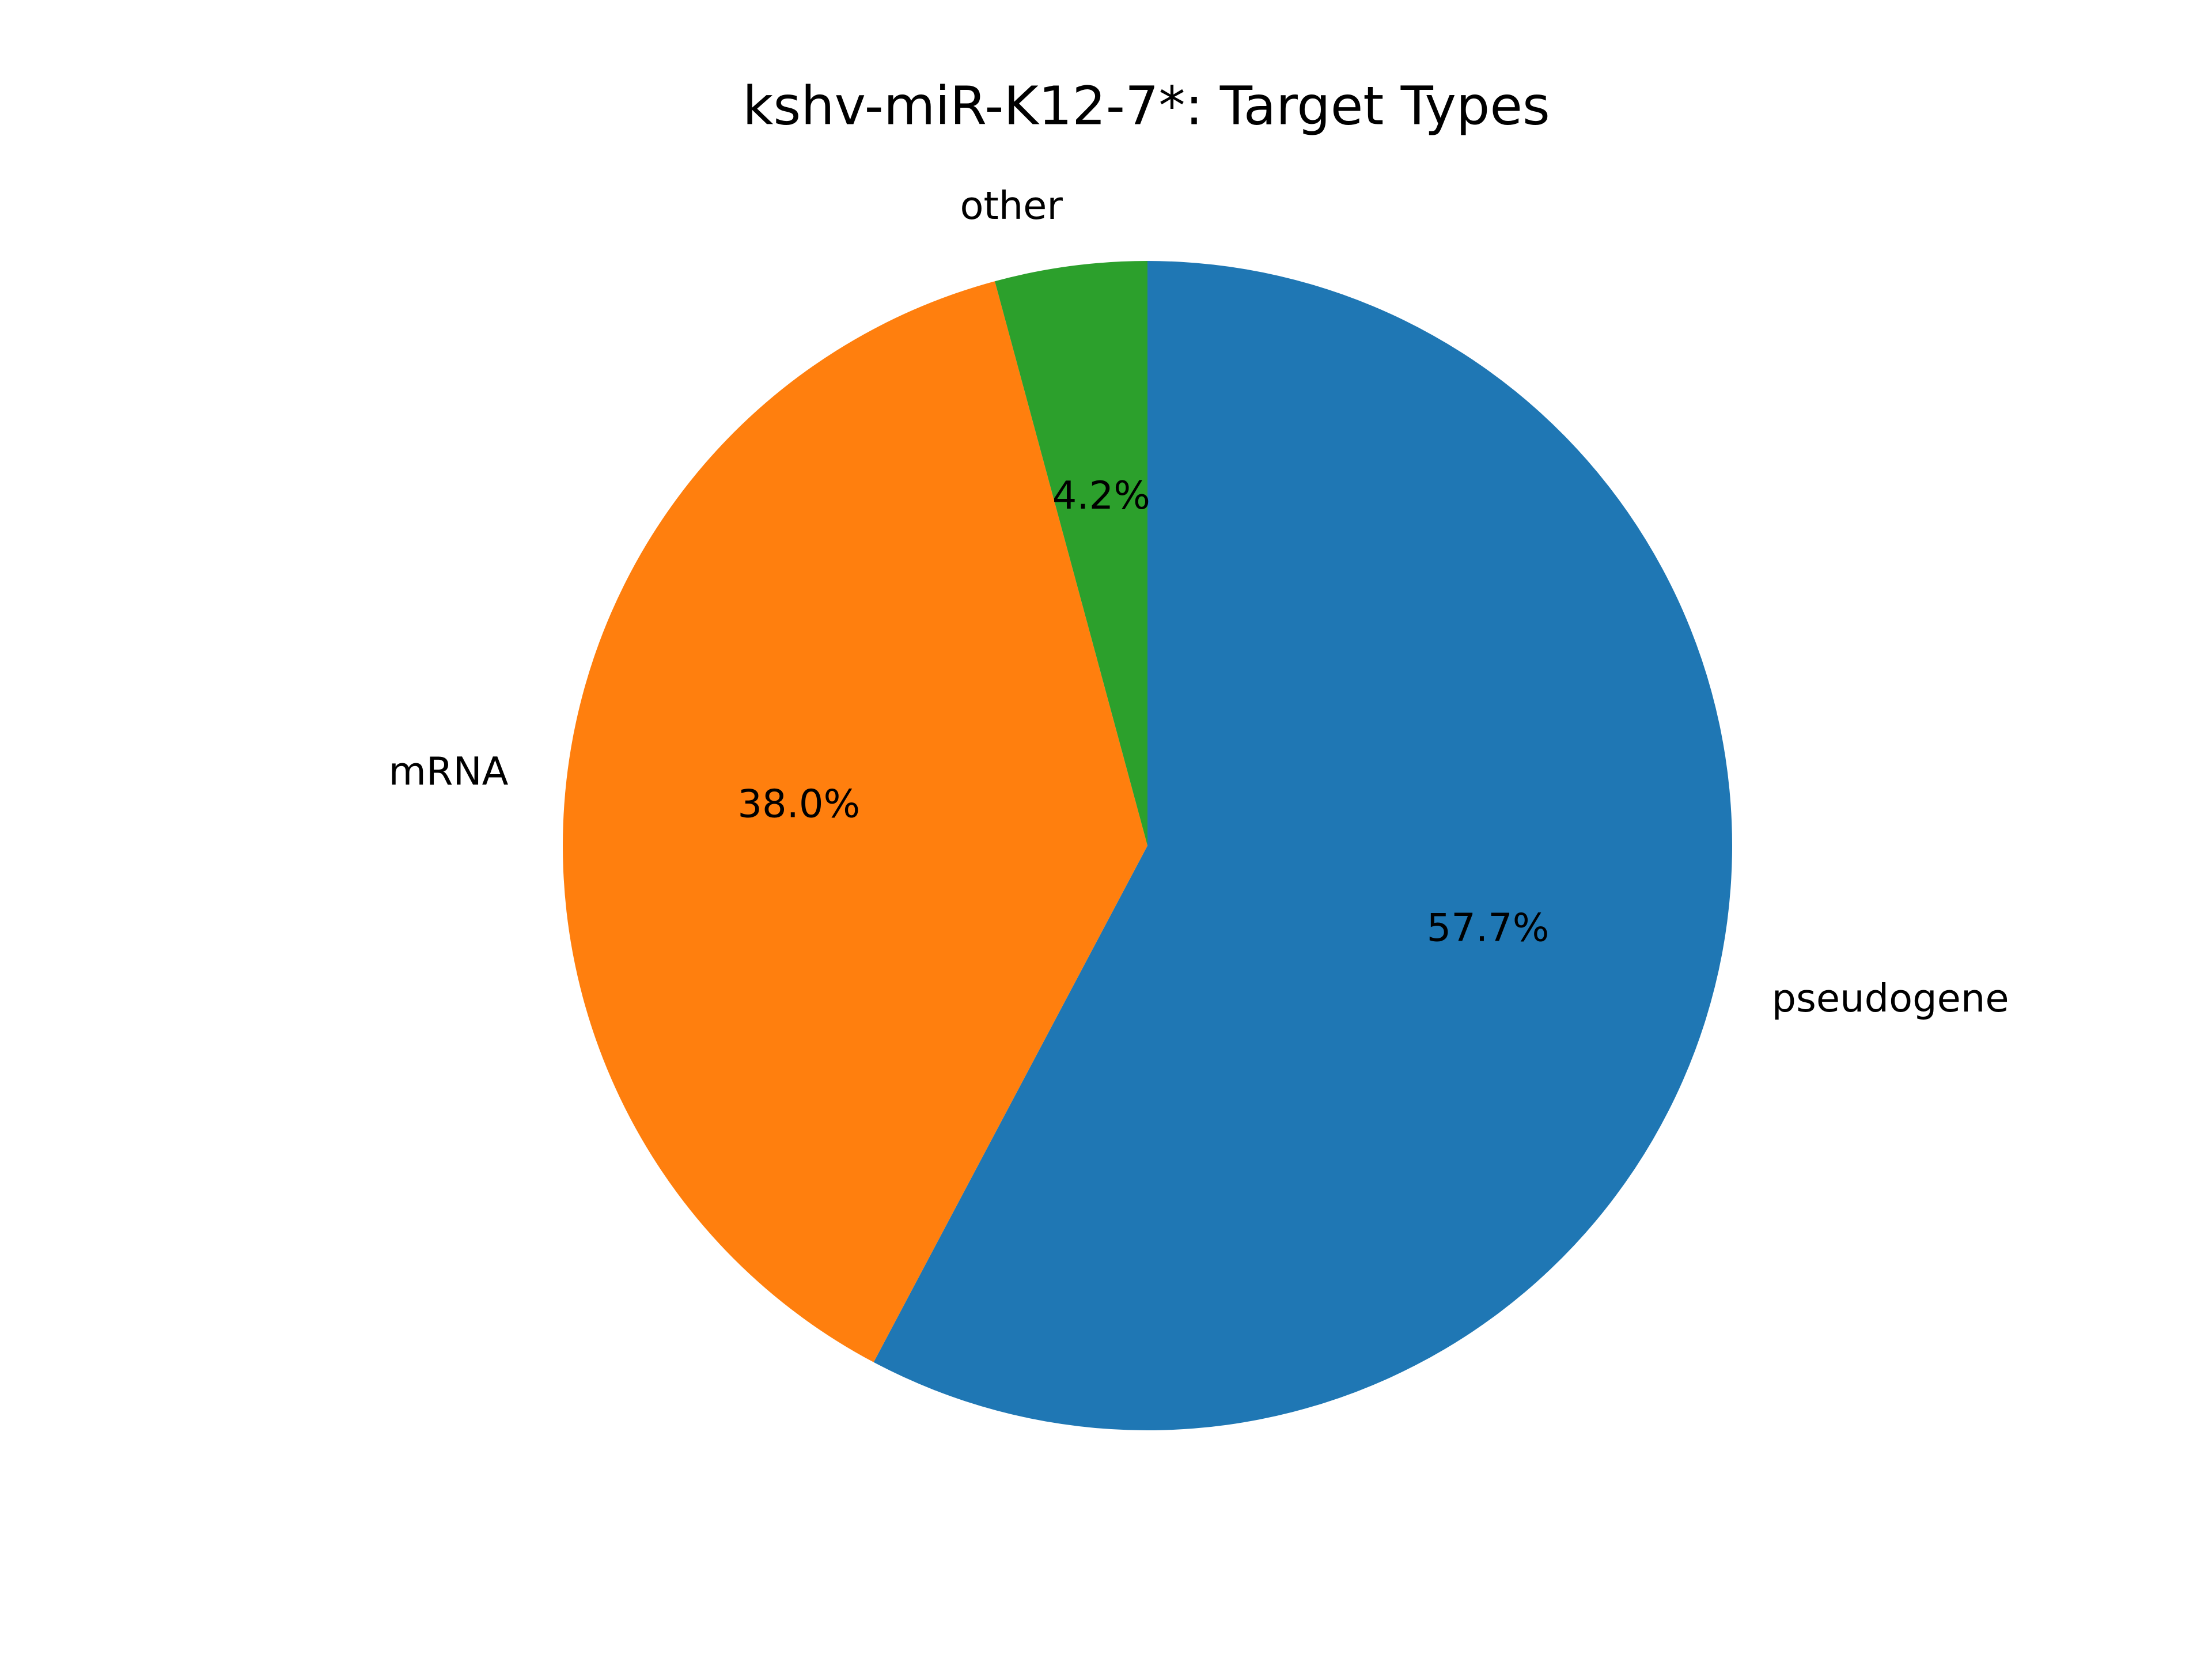  What do you see at coordinates (1890, 998) in the screenshot?
I see `slice-label-pseudogene: pseudogene` at bounding box center [1890, 998].